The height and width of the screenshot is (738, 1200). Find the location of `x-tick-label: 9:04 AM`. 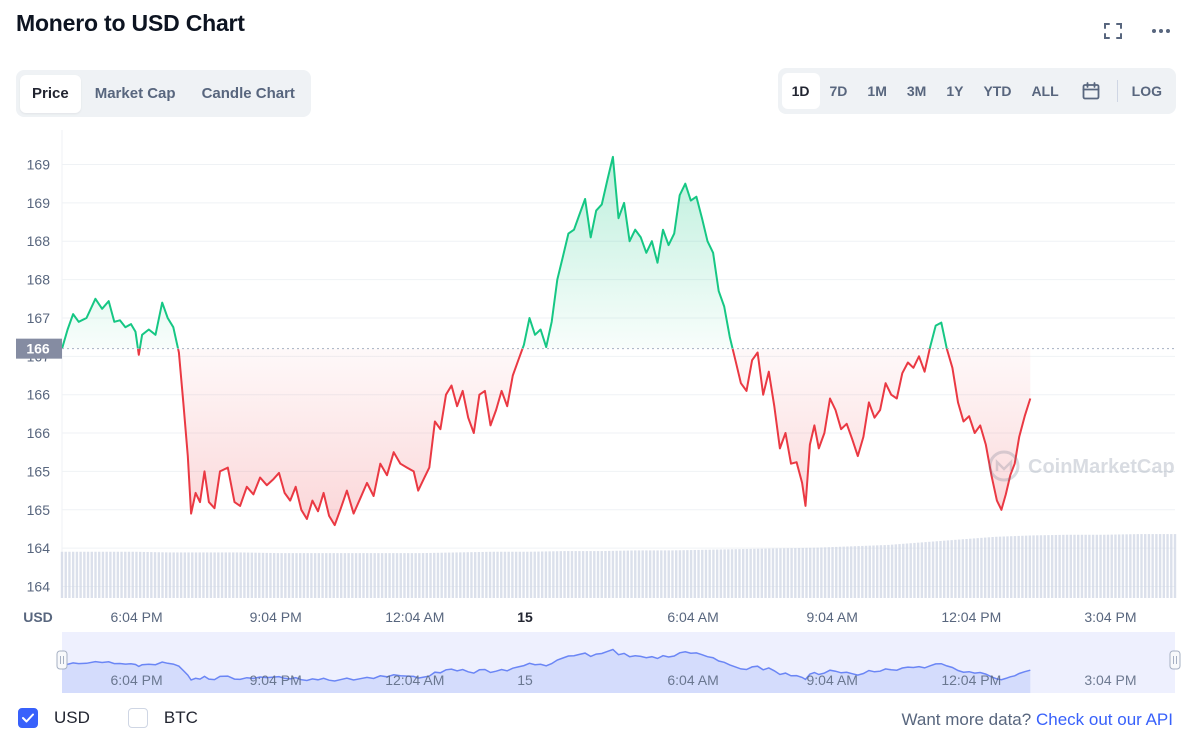

x-tick-label: 9:04 AM is located at coordinates (832, 617).